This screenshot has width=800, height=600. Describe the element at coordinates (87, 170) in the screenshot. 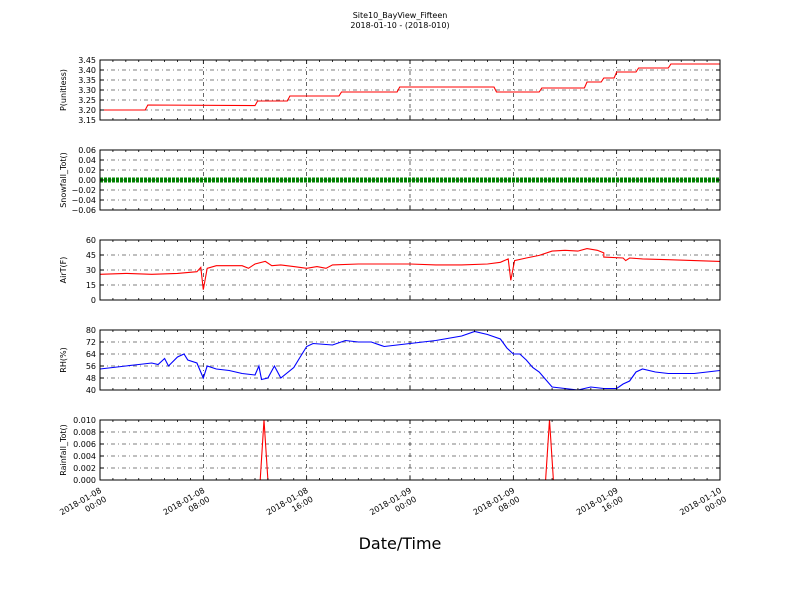

I see `y-tick-label: 0.02` at that location.